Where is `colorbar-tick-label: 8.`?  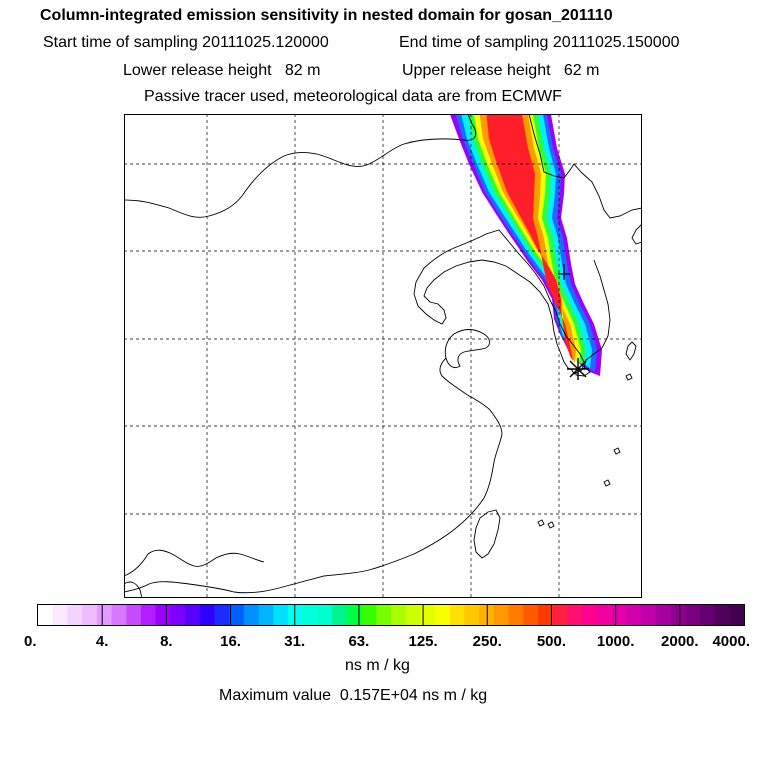 colorbar-tick-label: 8. is located at coordinates (166, 641).